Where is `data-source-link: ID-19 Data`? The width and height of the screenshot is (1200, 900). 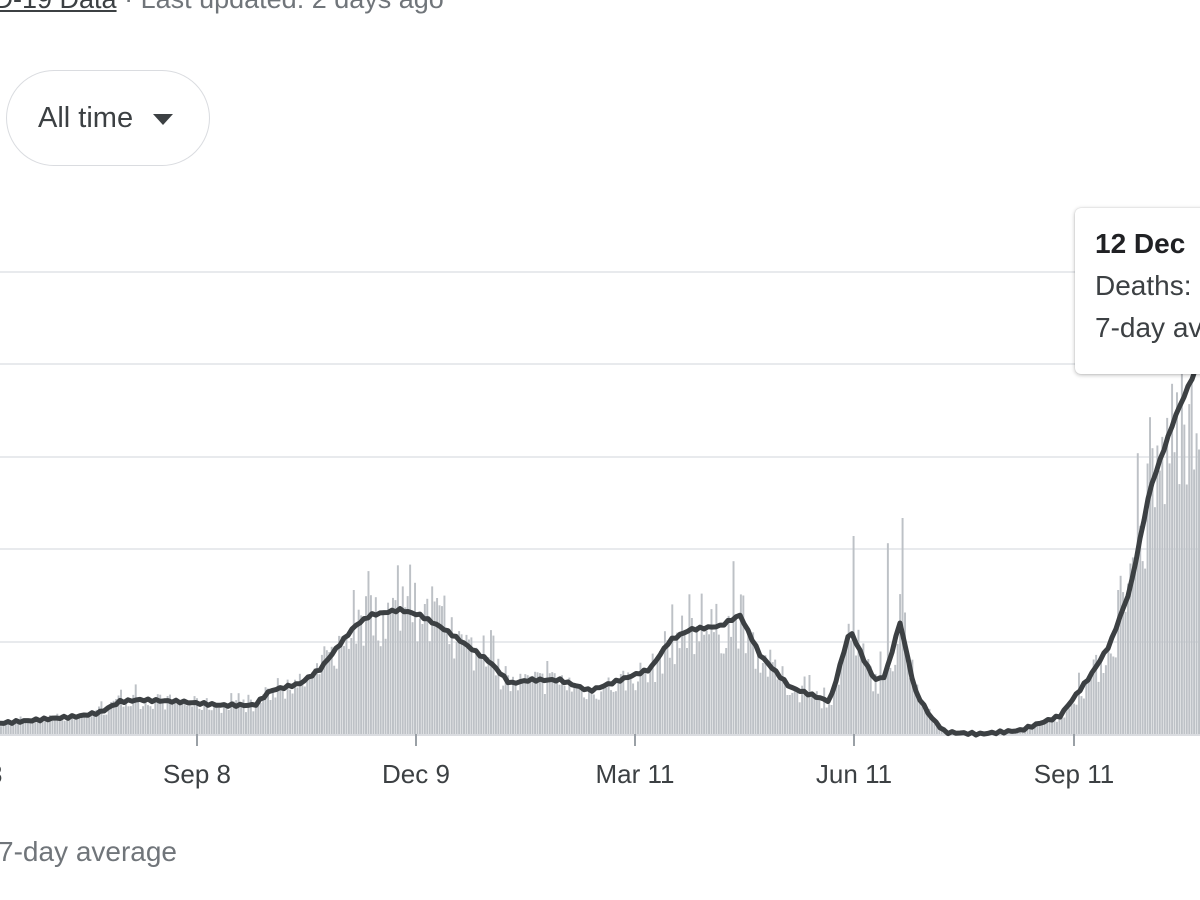
data-source-link: ID-19 Data is located at coordinates (58, 7).